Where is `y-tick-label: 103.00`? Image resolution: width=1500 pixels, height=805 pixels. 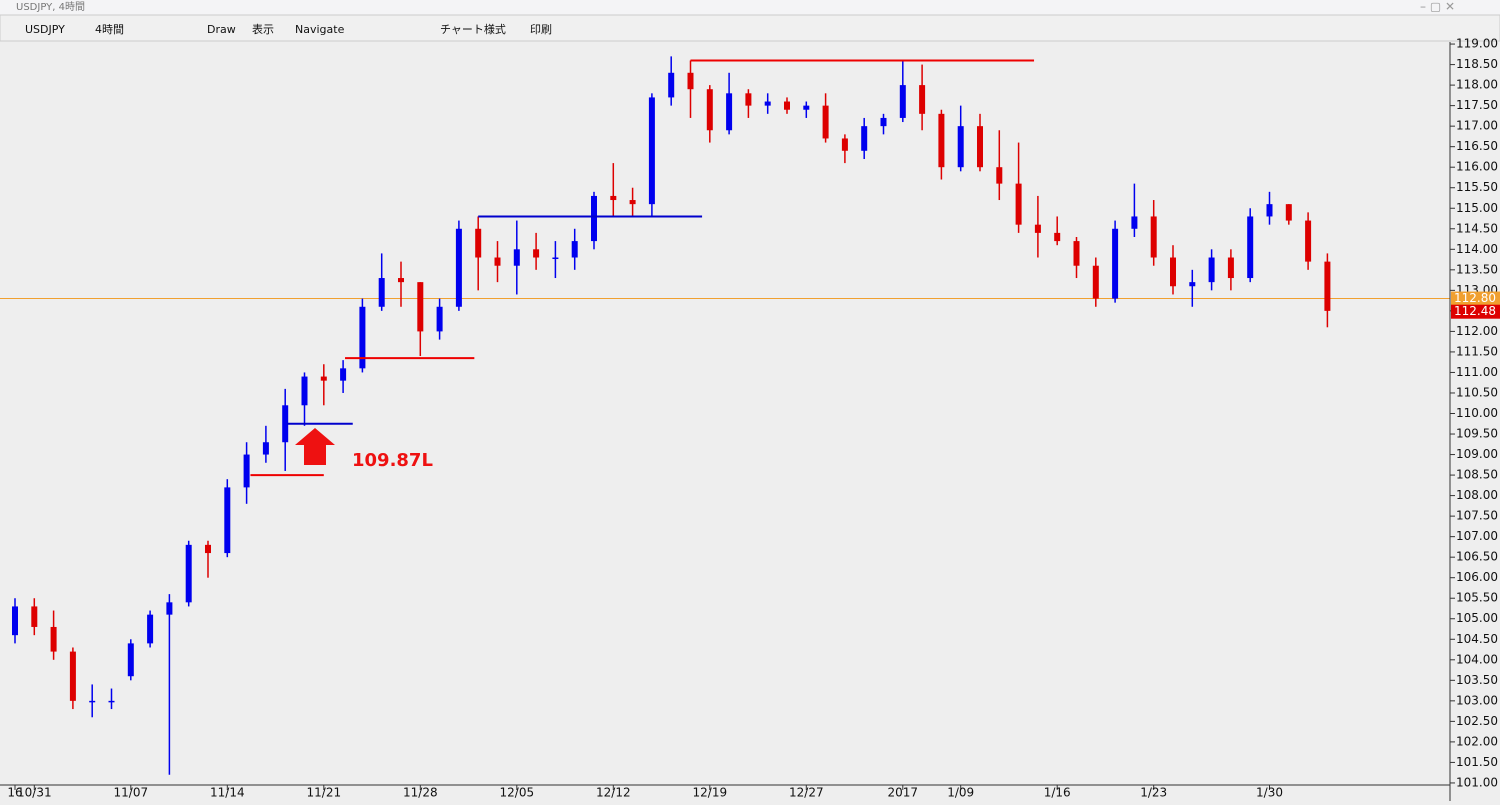 y-tick-label: 103.00 is located at coordinates (1477, 700).